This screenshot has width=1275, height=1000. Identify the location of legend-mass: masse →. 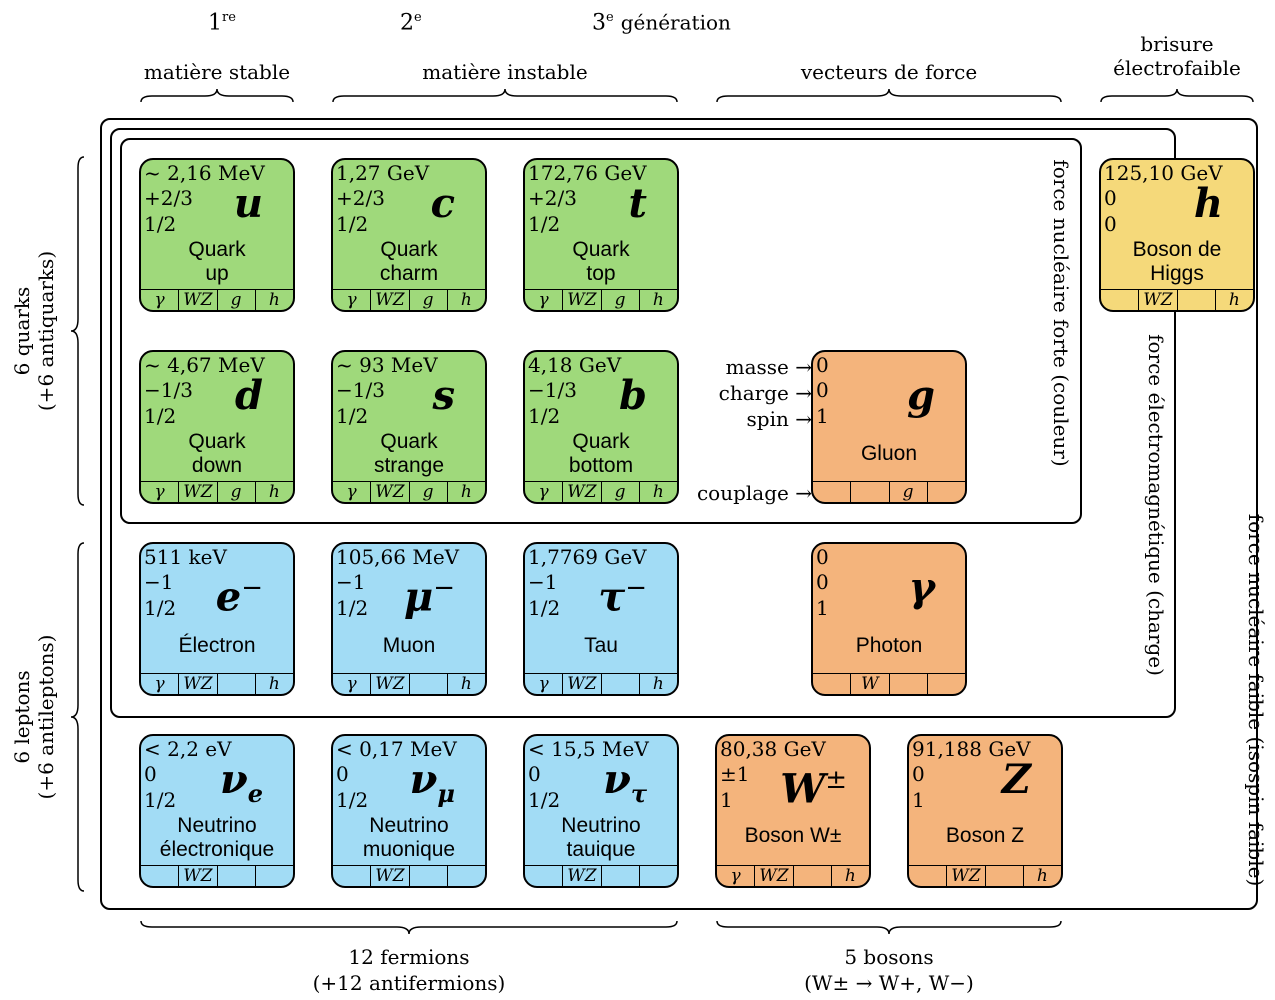
(768, 367).